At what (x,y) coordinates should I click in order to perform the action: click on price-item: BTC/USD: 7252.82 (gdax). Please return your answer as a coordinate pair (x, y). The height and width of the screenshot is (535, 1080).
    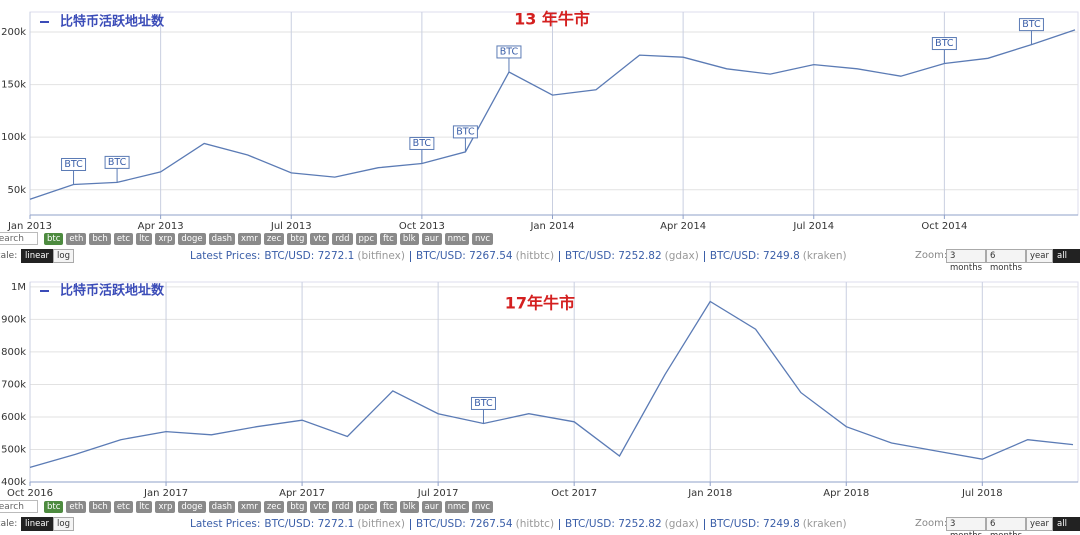
    Looking at the image, I should click on (631, 256).